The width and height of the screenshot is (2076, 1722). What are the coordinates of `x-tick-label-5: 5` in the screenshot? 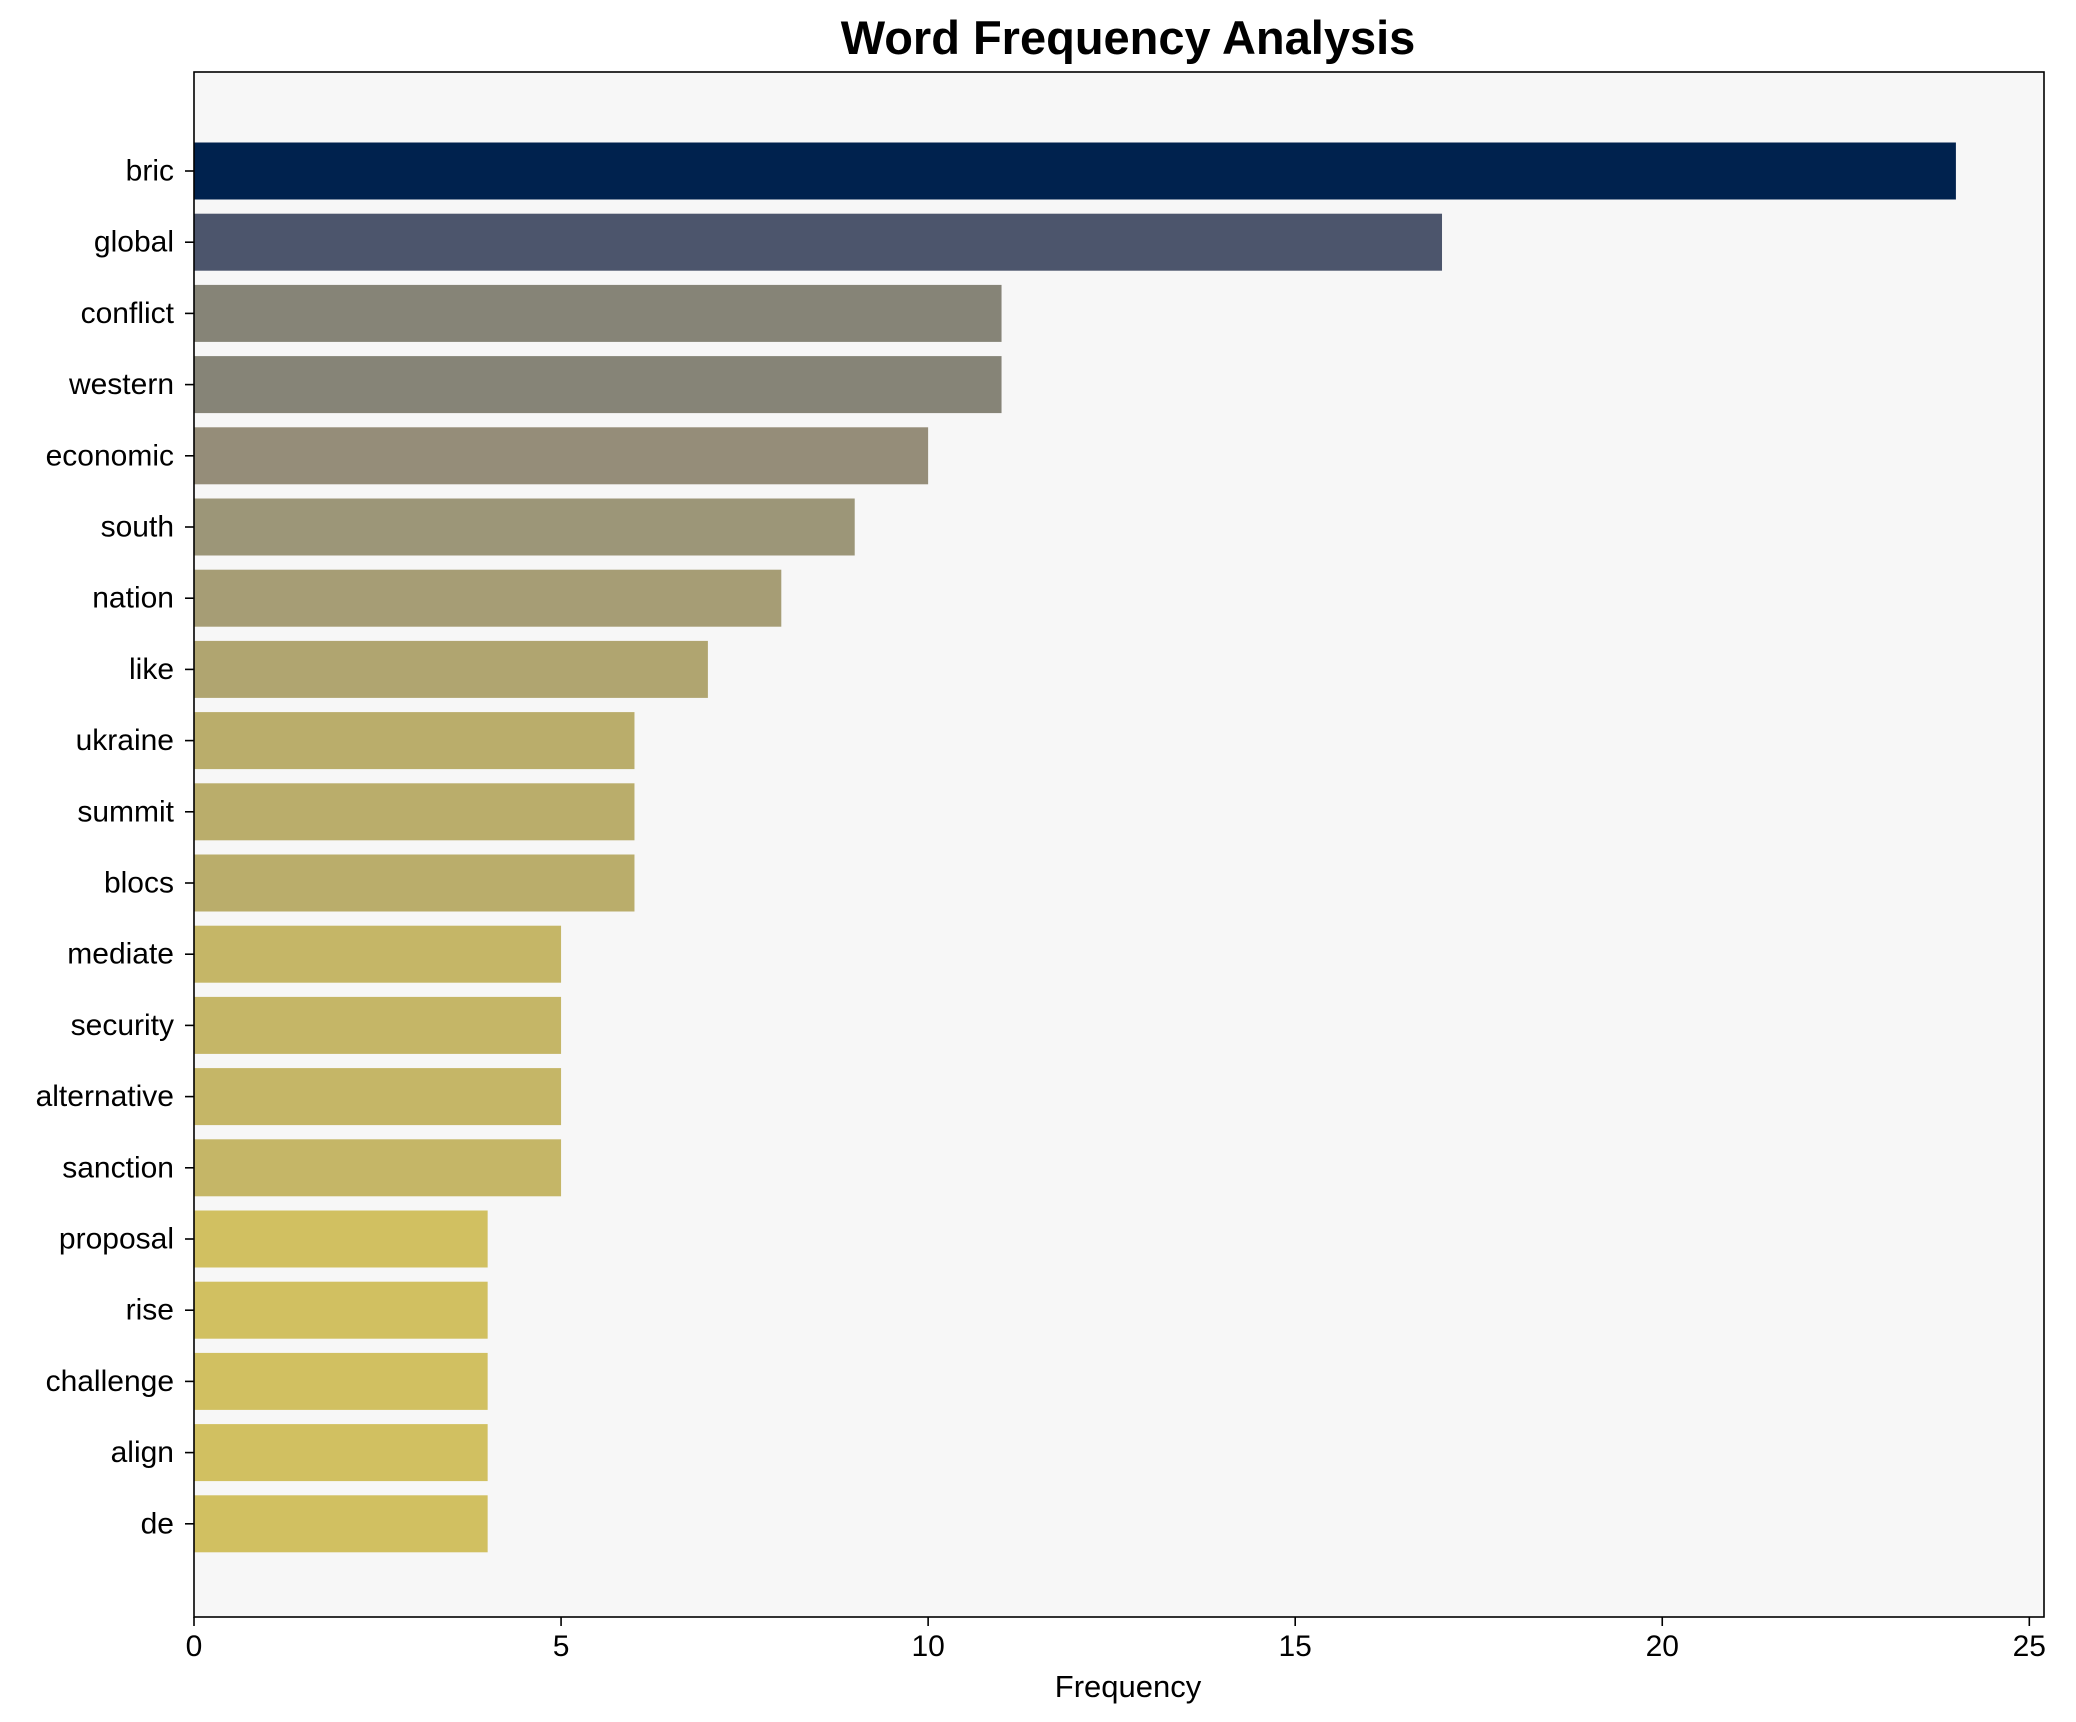 It's located at (561, 1646).